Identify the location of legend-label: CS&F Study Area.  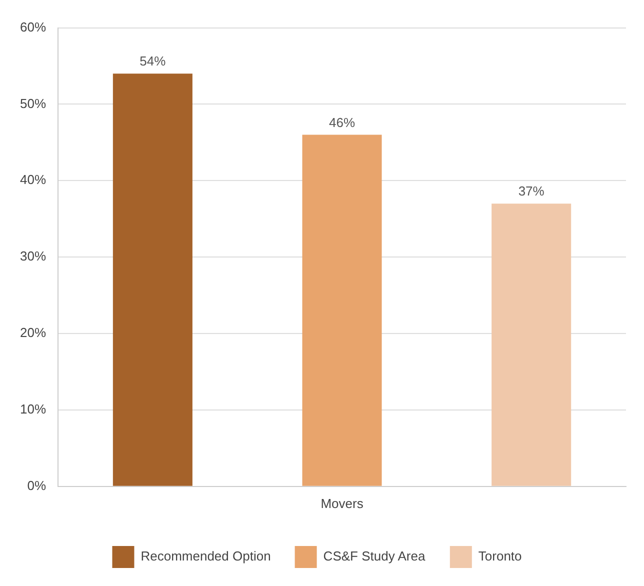
(374, 556).